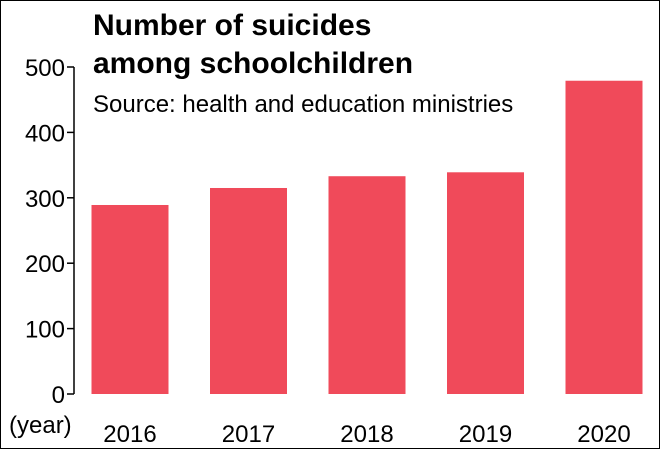  Describe the element at coordinates (58, 395) in the screenshot. I see `y-tick-label: 0` at that location.